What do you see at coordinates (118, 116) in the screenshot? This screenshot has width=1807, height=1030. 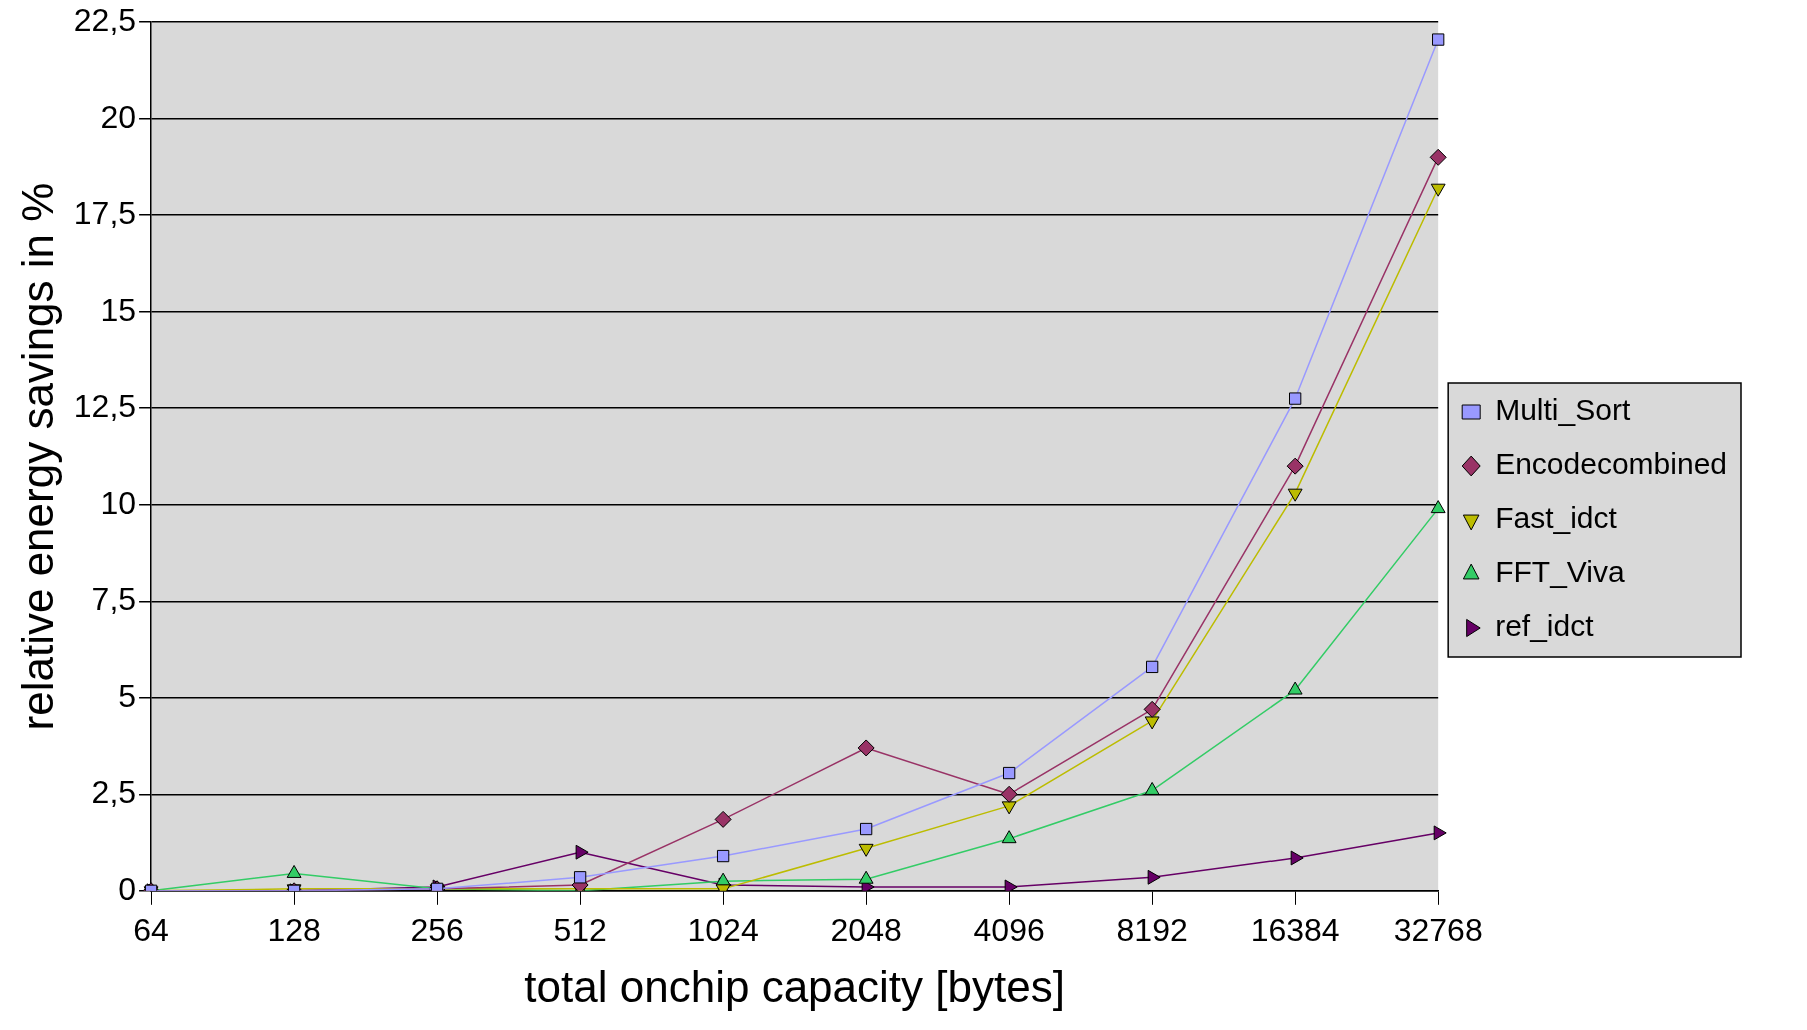 I see `y-tick-label: 20` at bounding box center [118, 116].